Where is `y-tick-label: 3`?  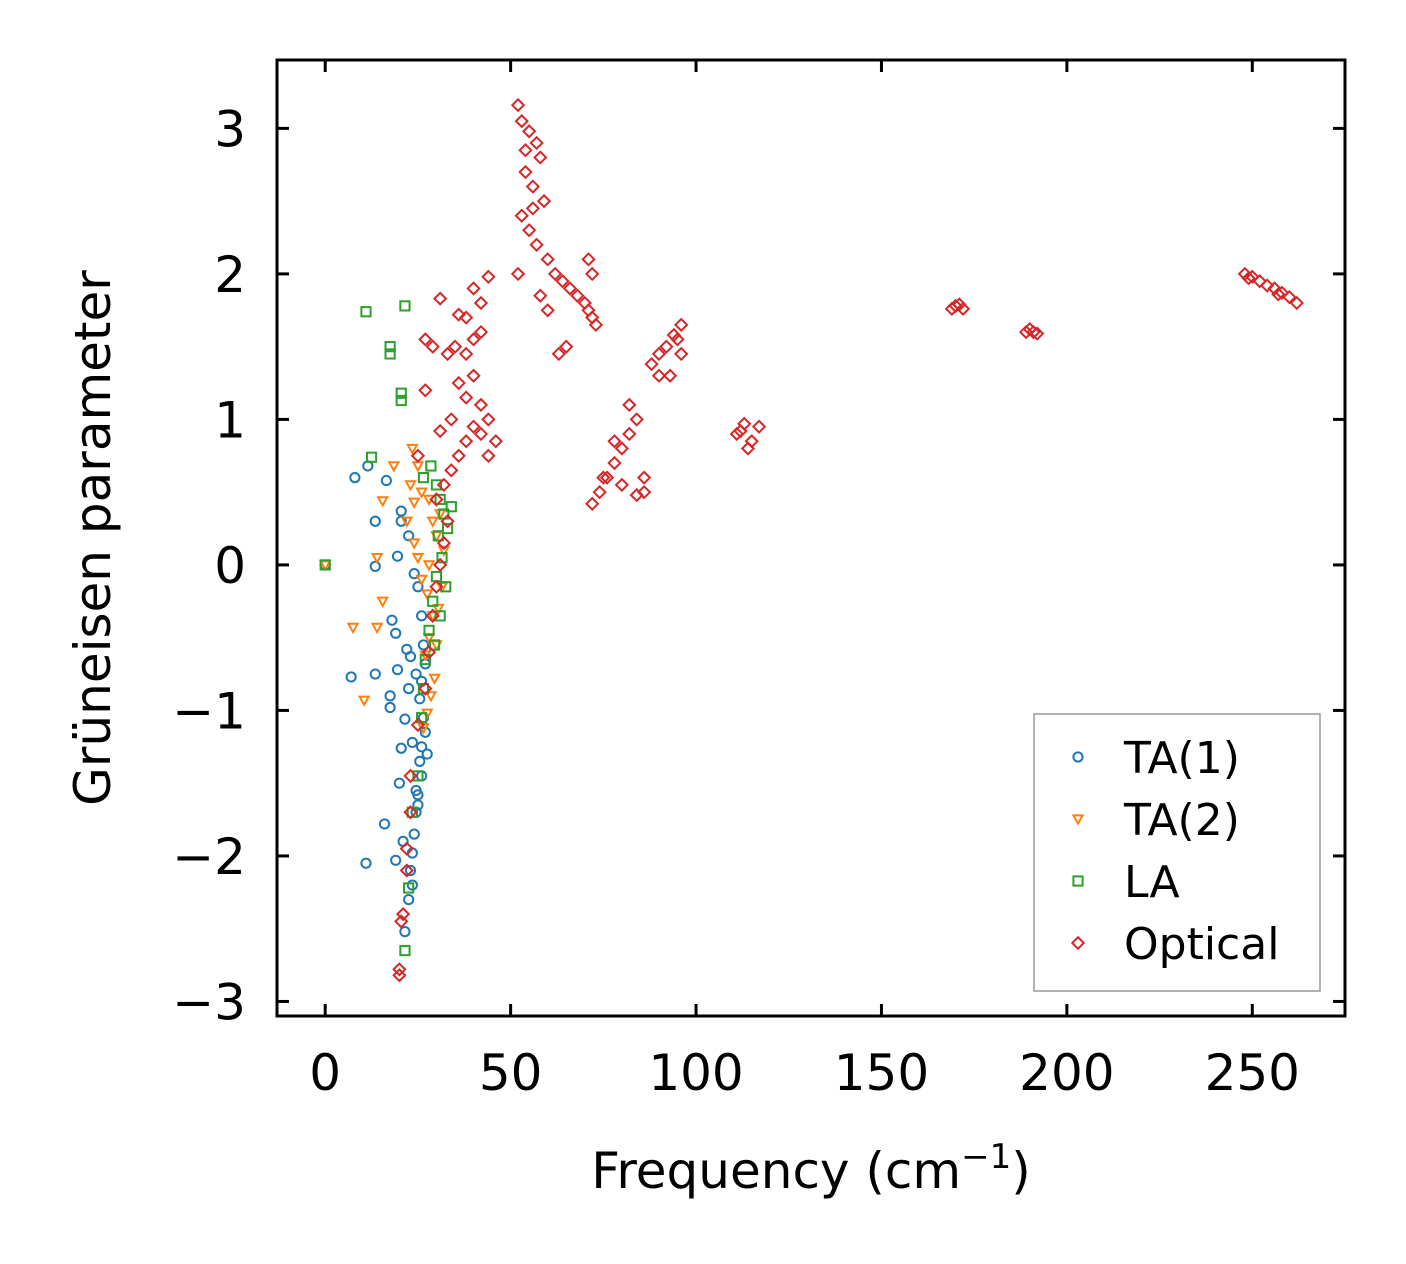
y-tick-label: 3 is located at coordinates (230, 129).